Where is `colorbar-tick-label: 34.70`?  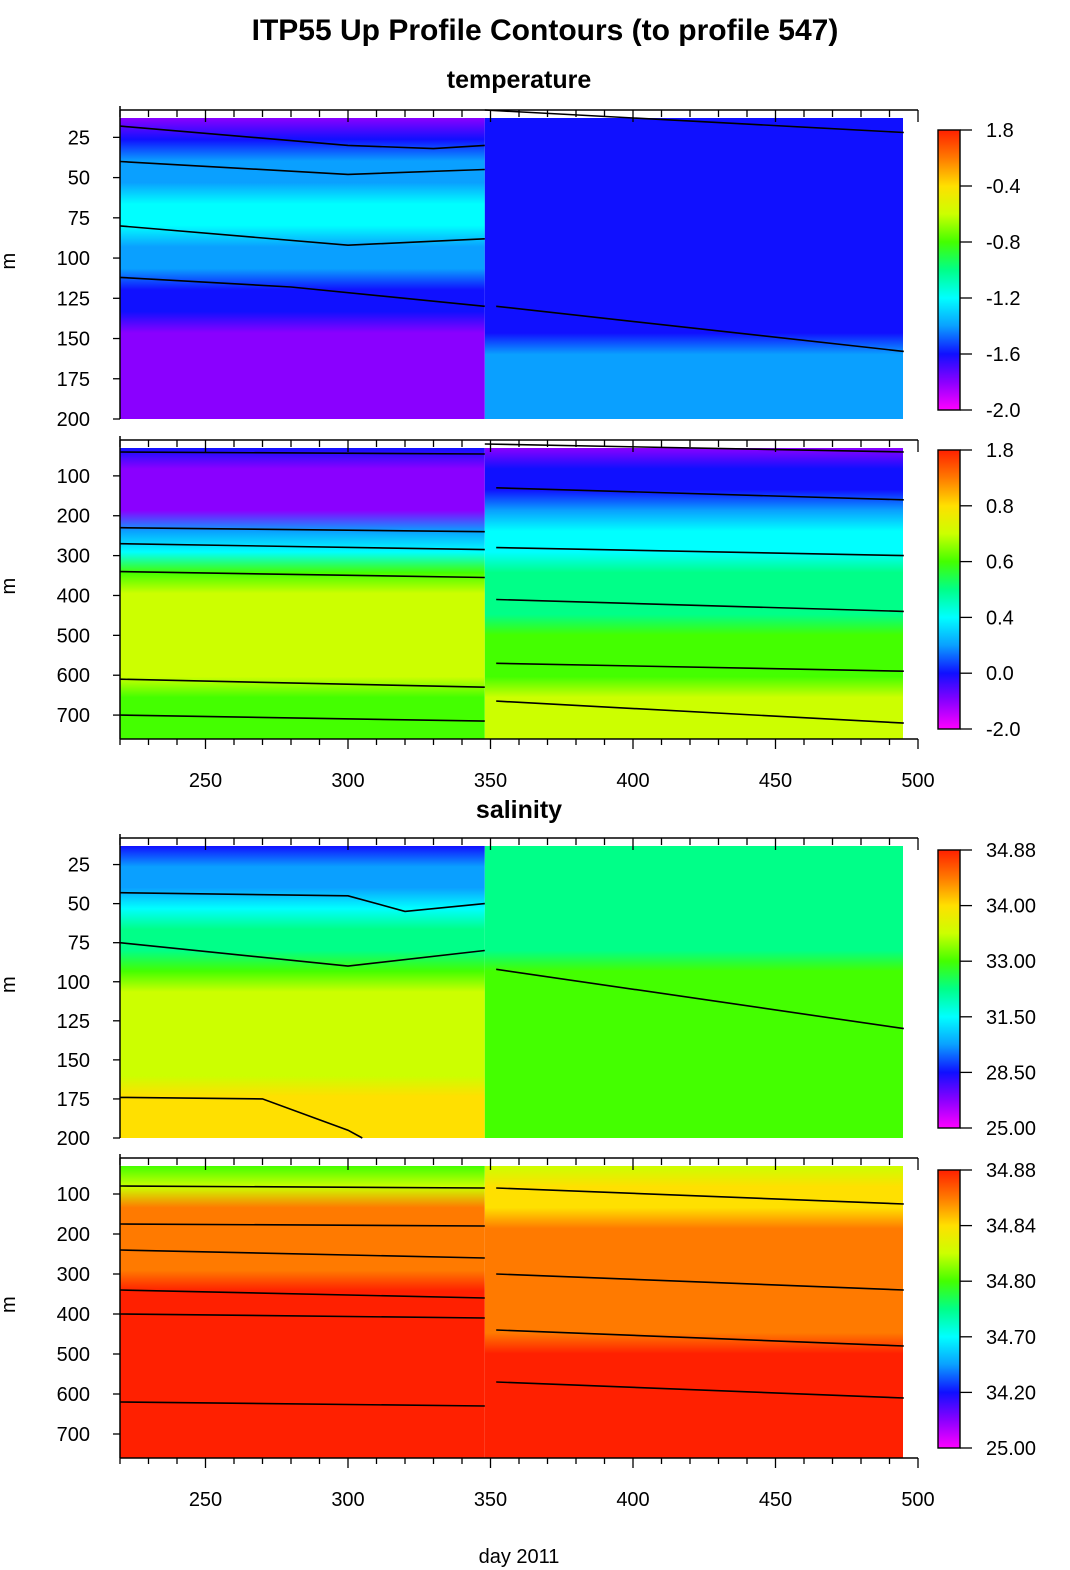
colorbar-tick-label: 34.70 is located at coordinates (1011, 1338).